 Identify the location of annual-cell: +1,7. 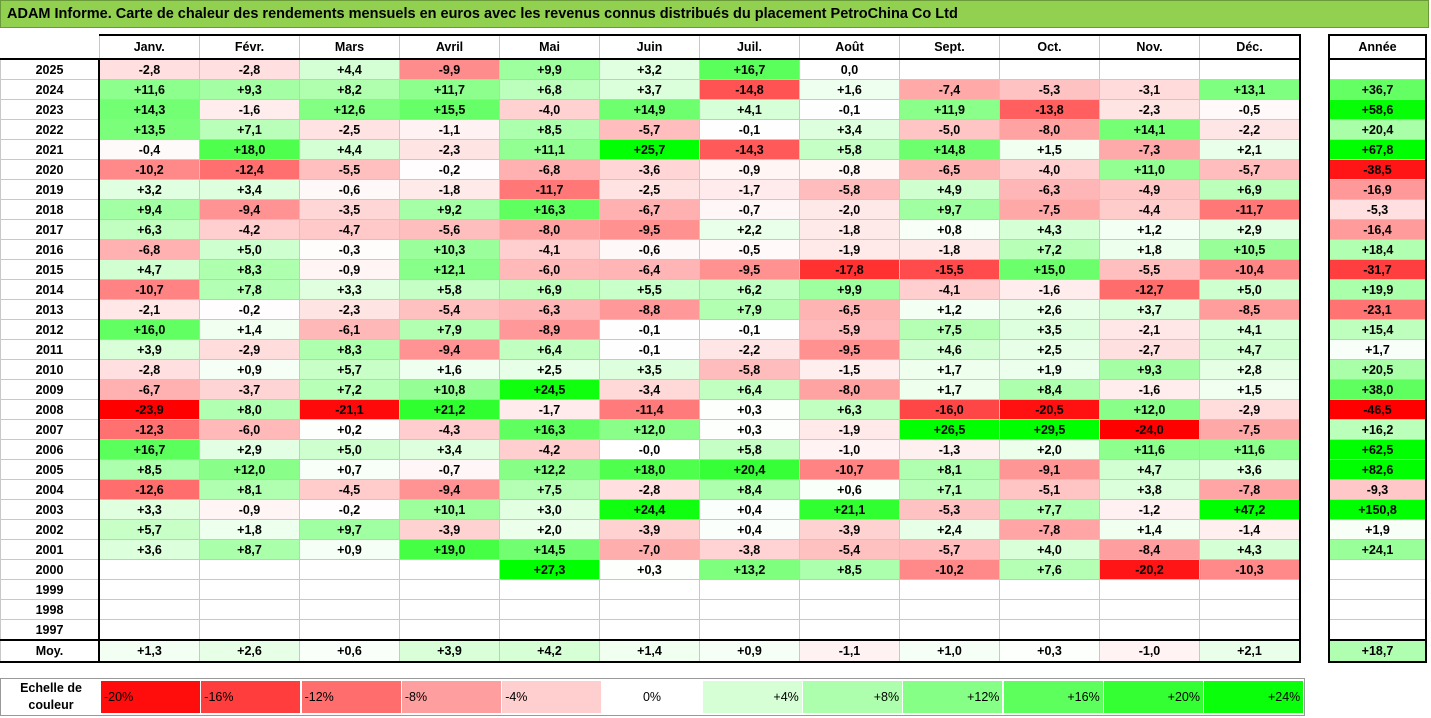
(1377, 349).